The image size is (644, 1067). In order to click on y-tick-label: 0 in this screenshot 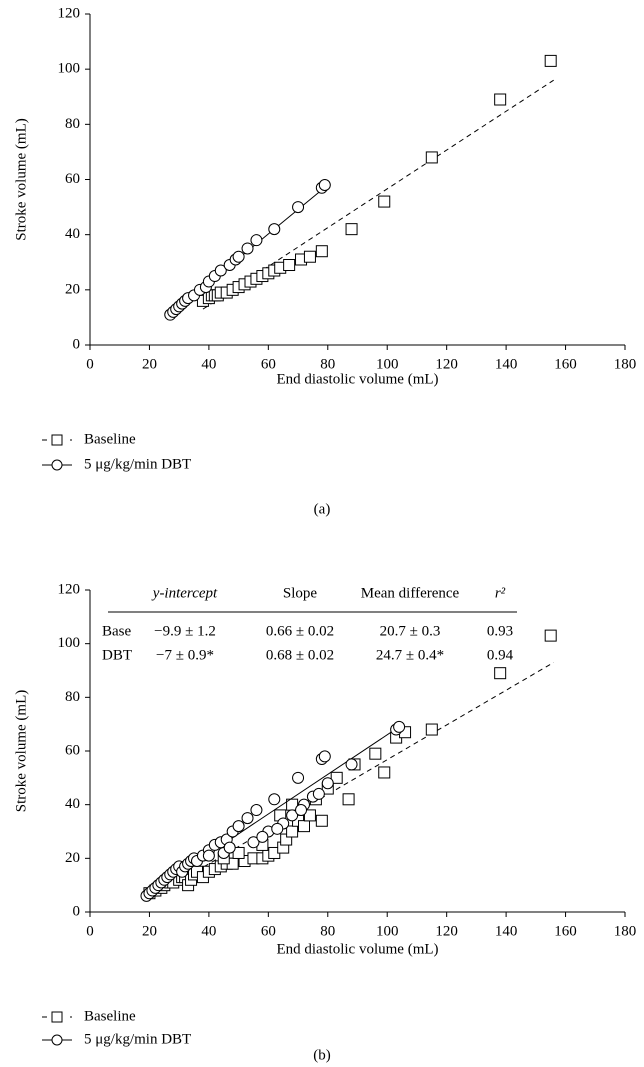, I will do `click(77, 344)`.